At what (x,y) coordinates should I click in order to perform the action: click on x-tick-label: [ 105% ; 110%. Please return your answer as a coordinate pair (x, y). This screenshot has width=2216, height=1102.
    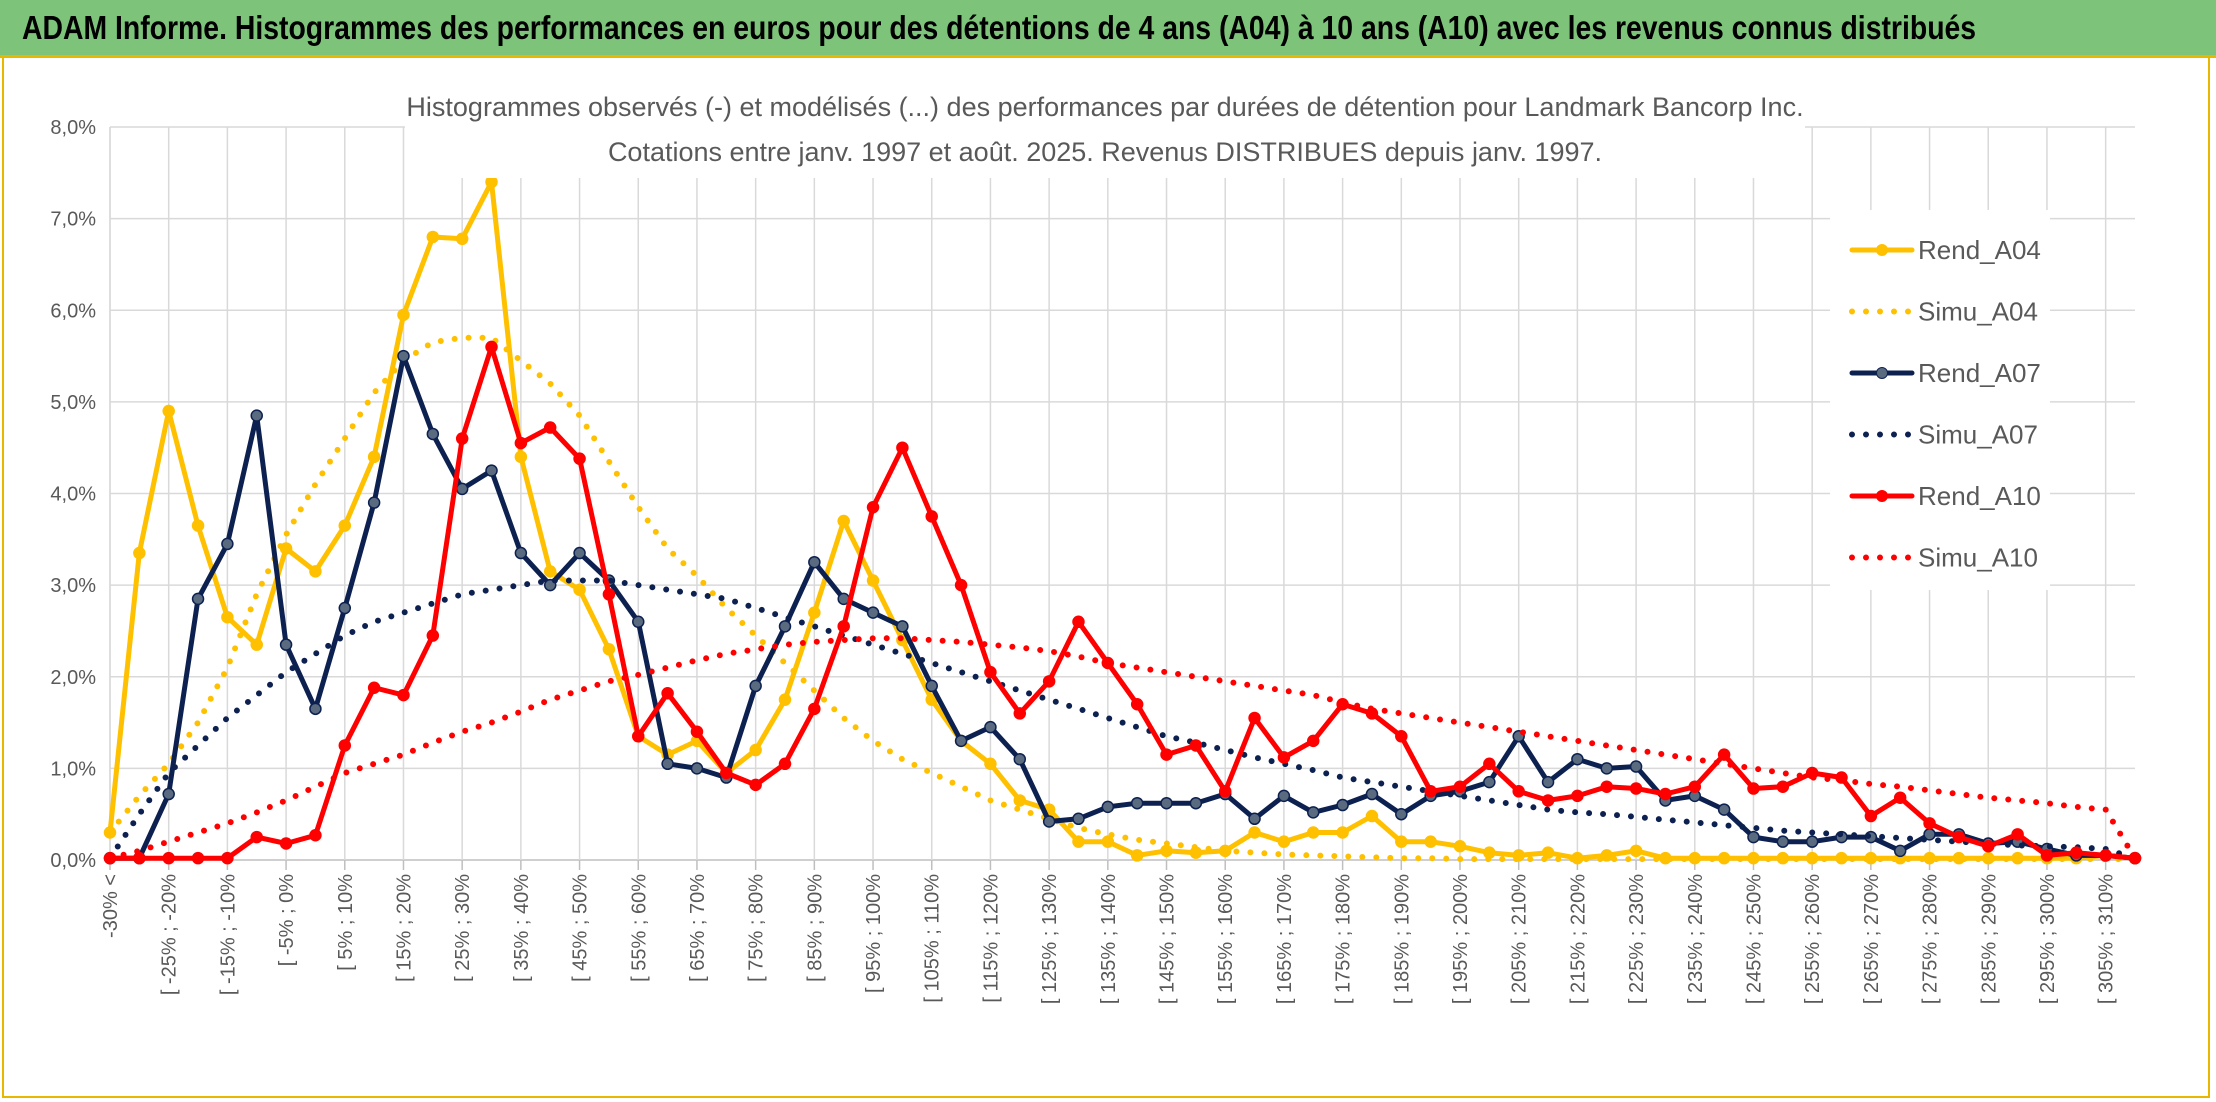
    Looking at the image, I should click on (933, 938).